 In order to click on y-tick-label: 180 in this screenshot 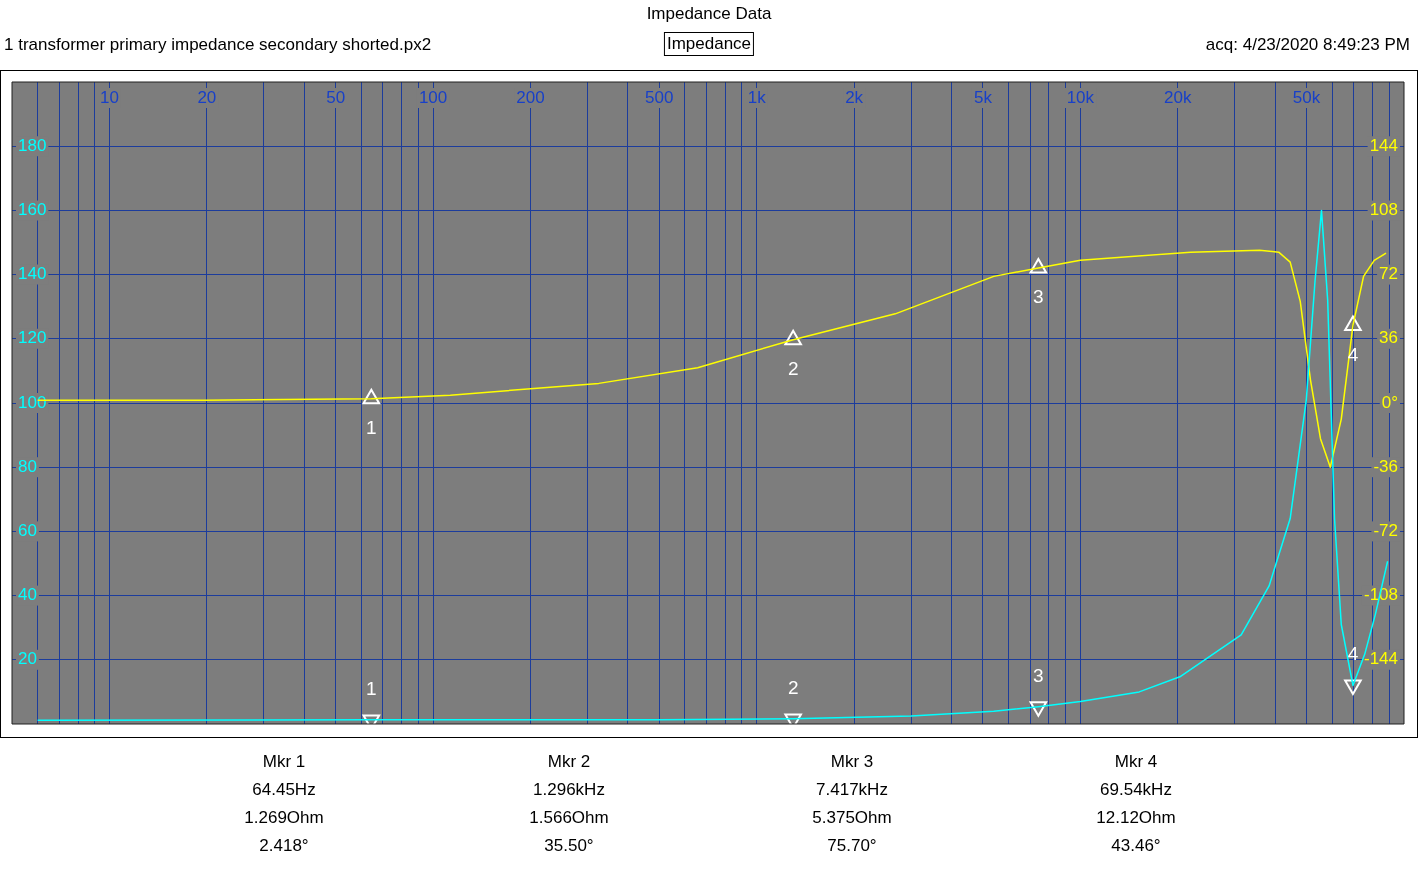, I will do `click(32, 145)`.